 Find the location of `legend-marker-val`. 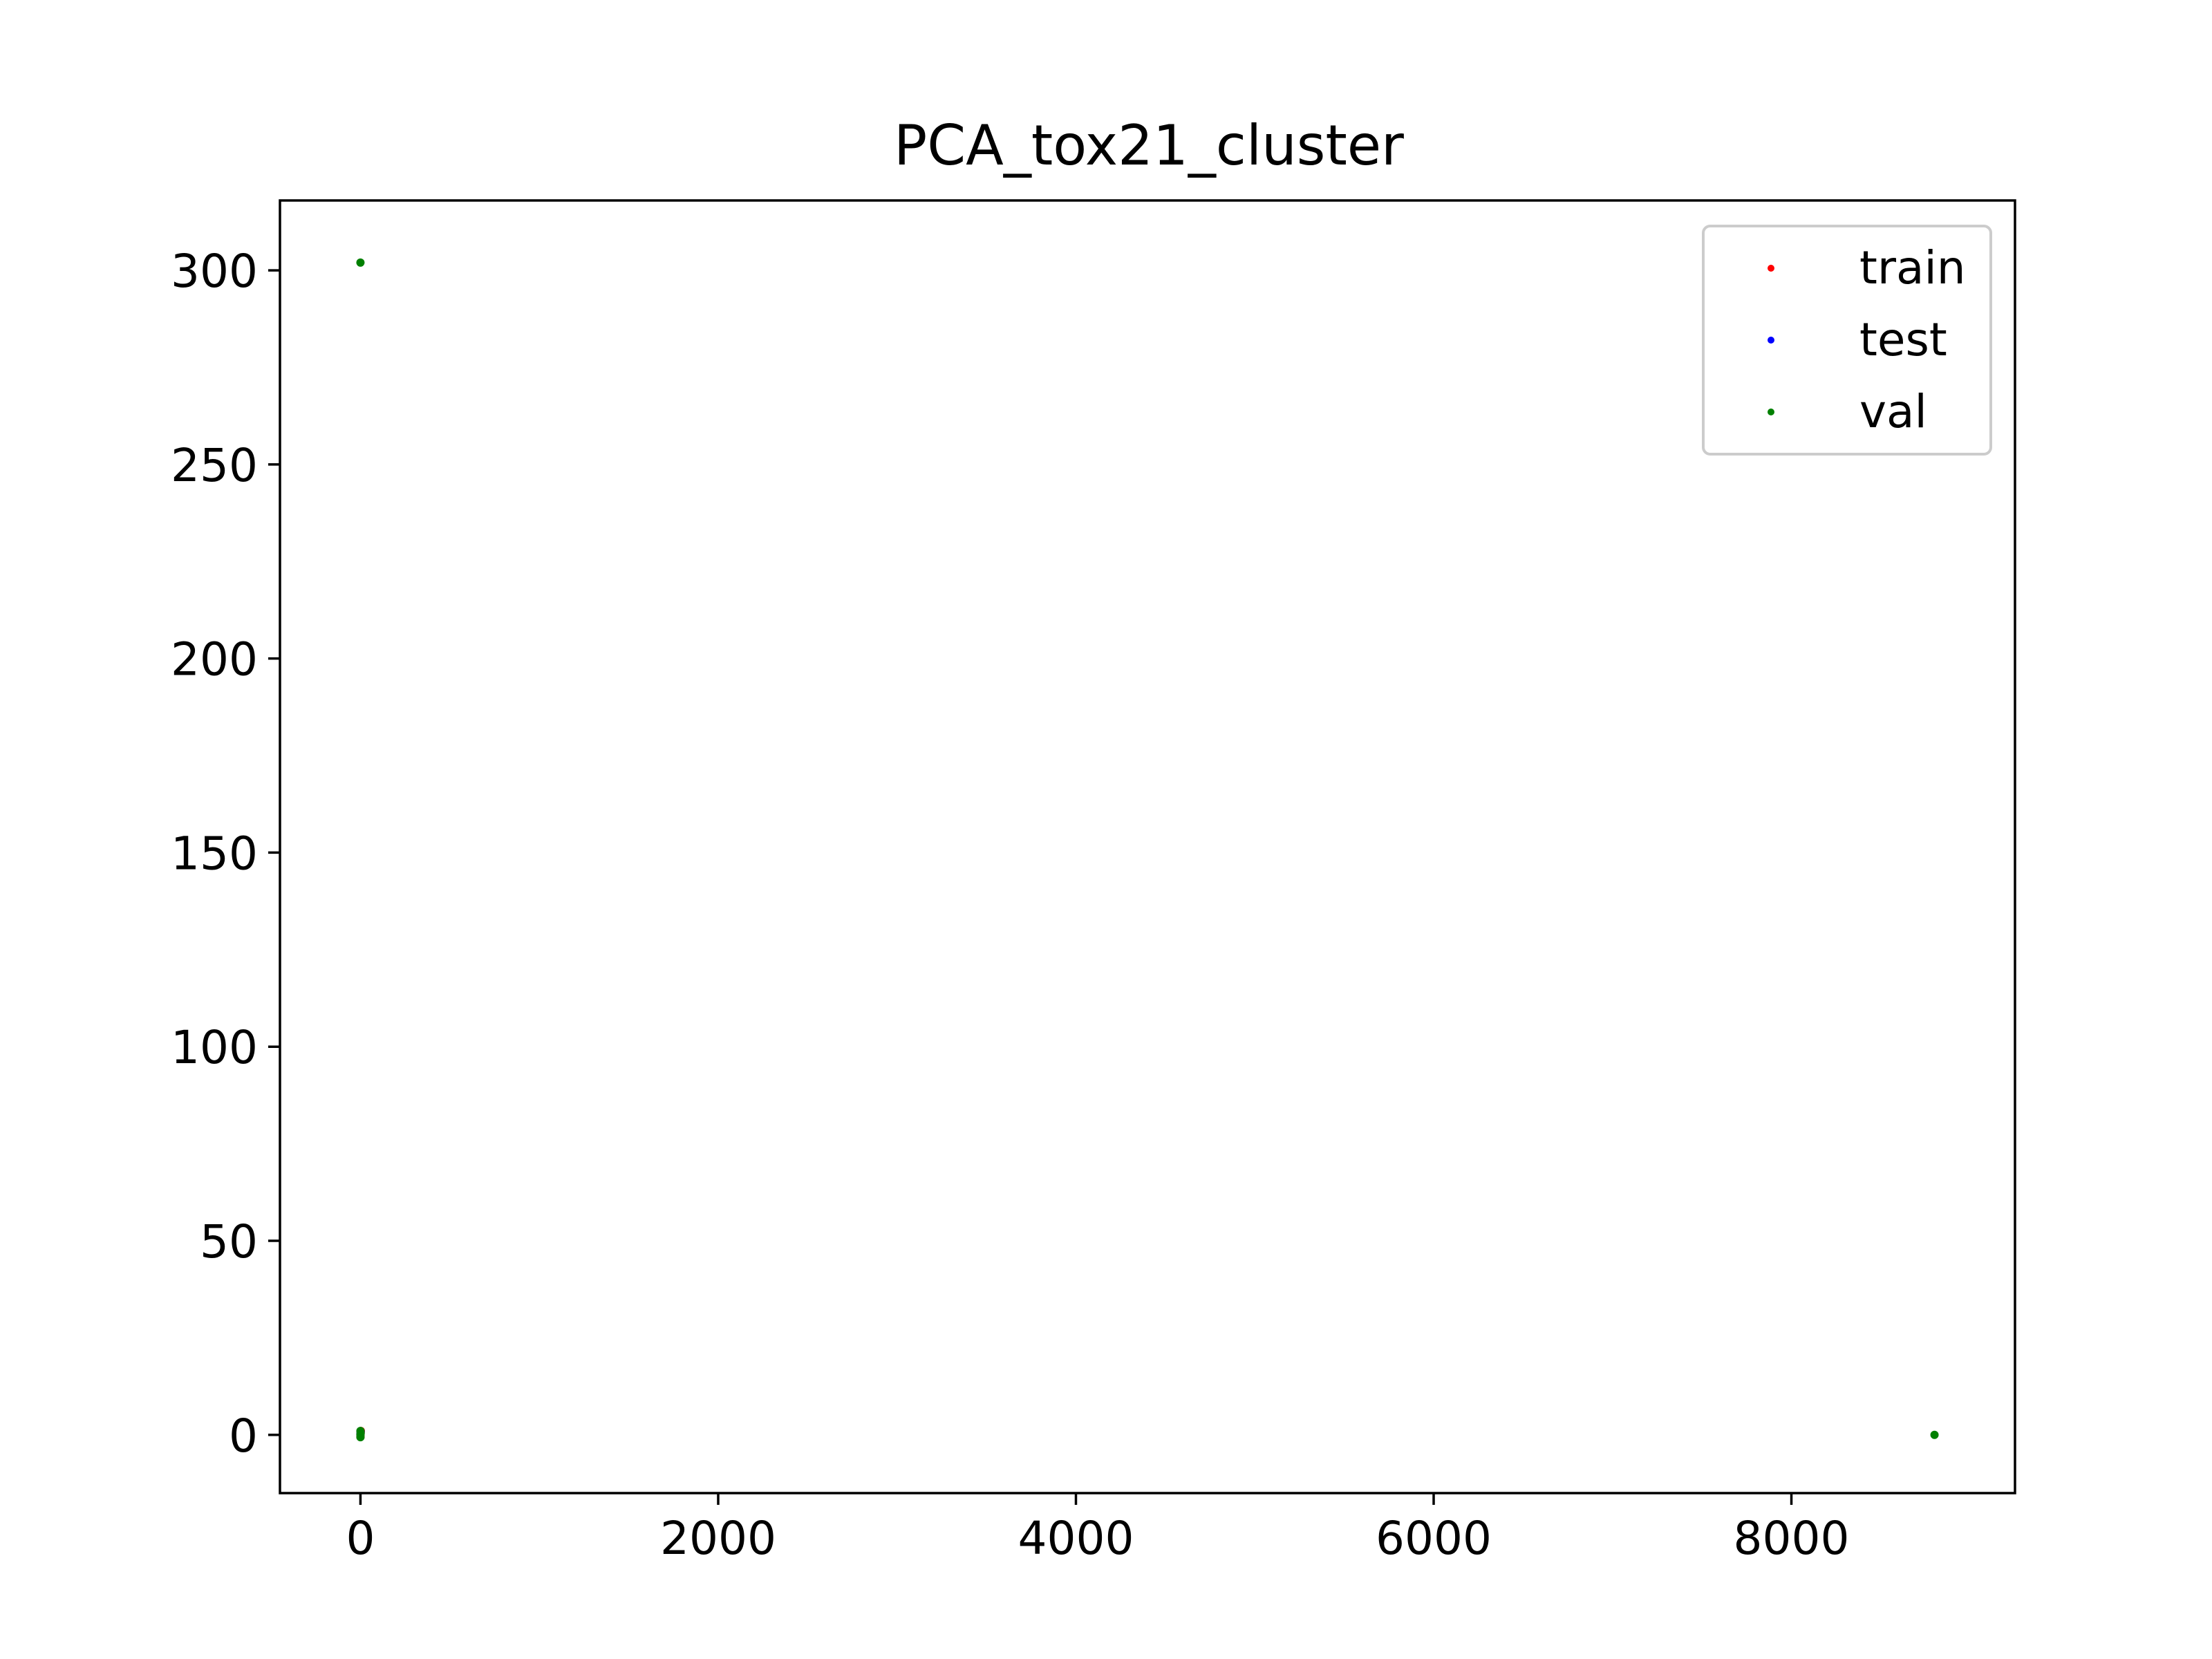

legend-marker-val is located at coordinates (1771, 412).